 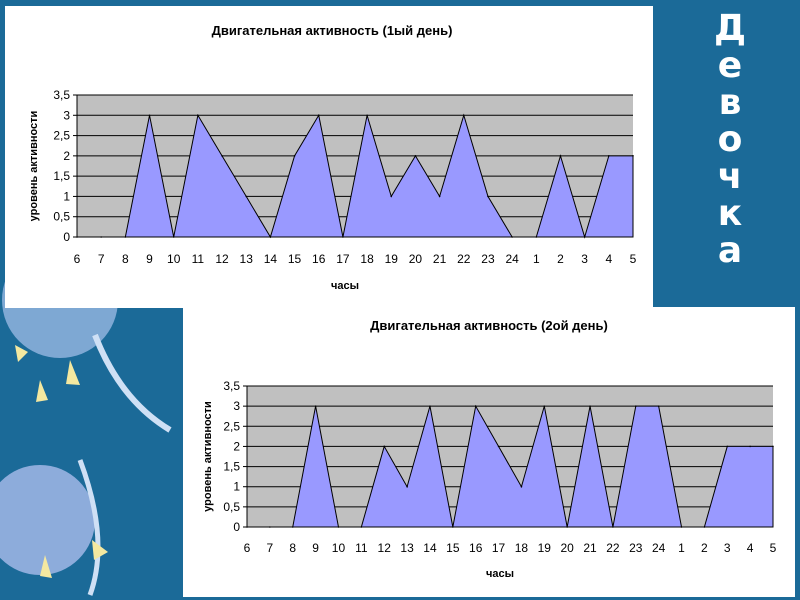 What do you see at coordinates (489, 325) in the screenshot?
I see `chart-title: Двигательная активность (2ой день)` at bounding box center [489, 325].